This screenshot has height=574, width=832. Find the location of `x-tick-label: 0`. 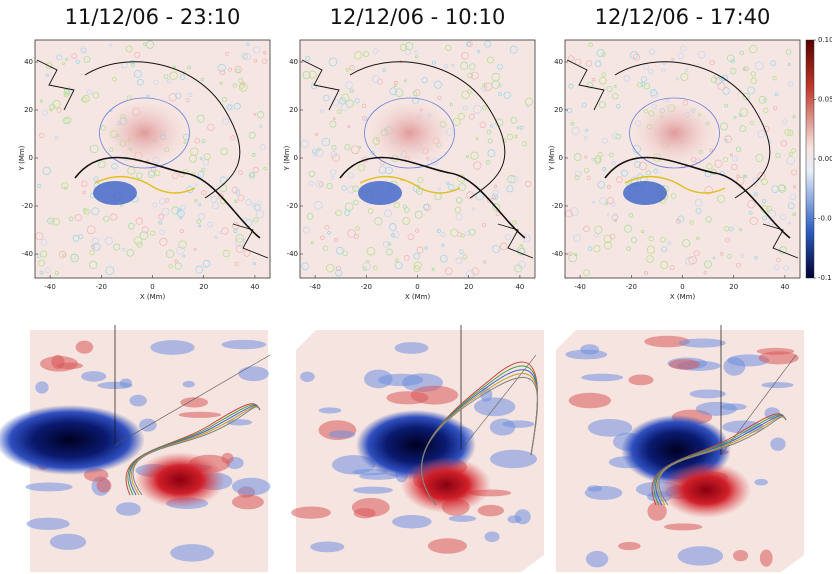

x-tick-label: 0 is located at coordinates (152, 287).